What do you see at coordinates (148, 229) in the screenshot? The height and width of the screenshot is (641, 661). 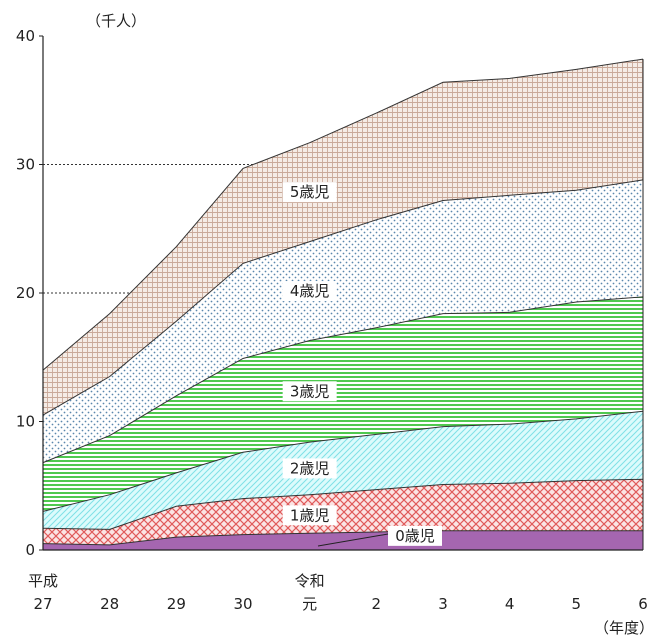 I see `gridlines` at bounding box center [148, 229].